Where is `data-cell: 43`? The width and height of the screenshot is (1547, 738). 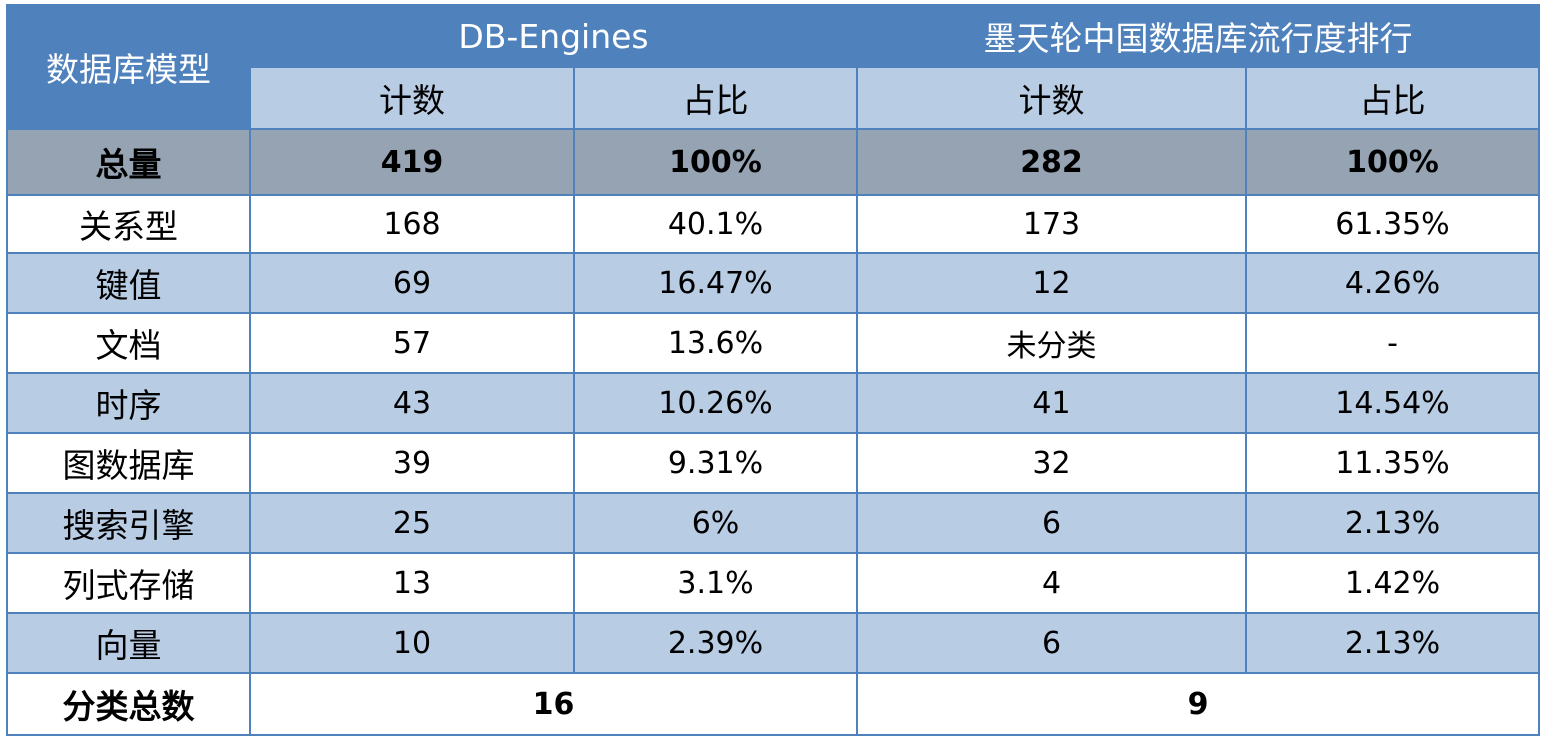 data-cell: 43 is located at coordinates (412, 403).